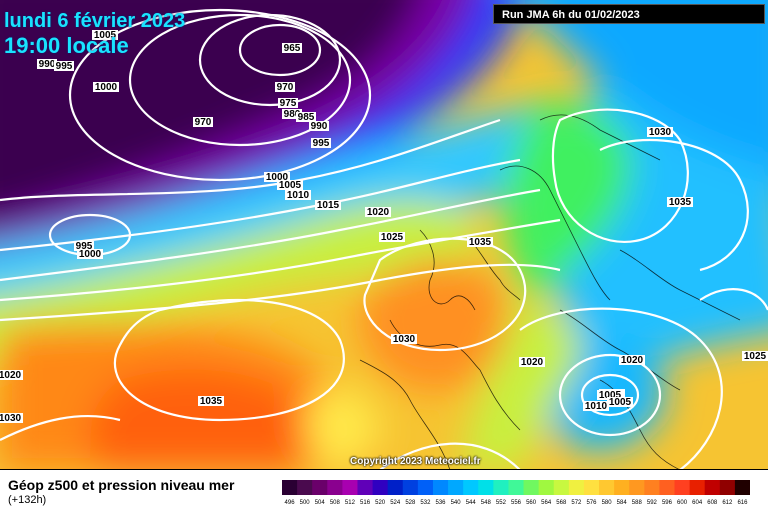 The height and width of the screenshot is (512, 768). Describe the element at coordinates (395, 503) in the screenshot. I see `scale-tick-label: 524` at that location.